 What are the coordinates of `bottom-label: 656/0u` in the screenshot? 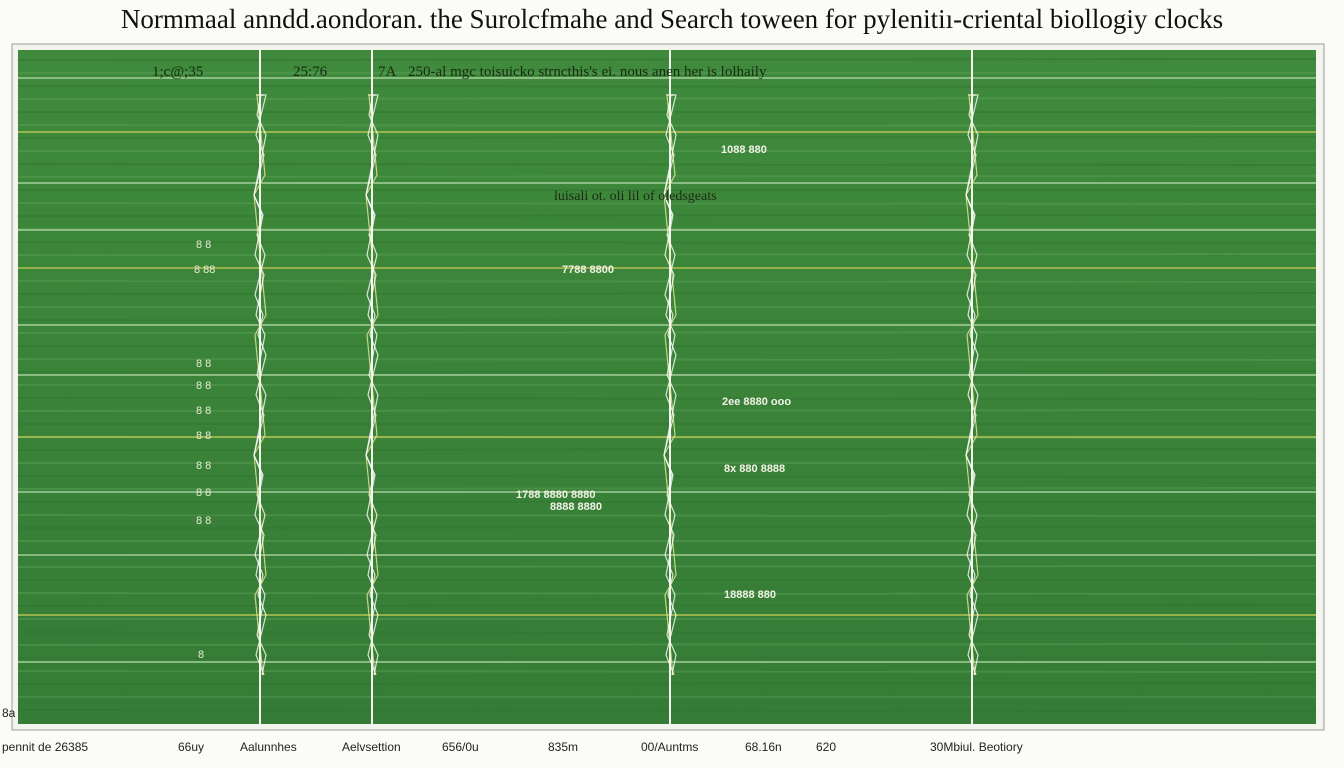 It's located at (460, 747).